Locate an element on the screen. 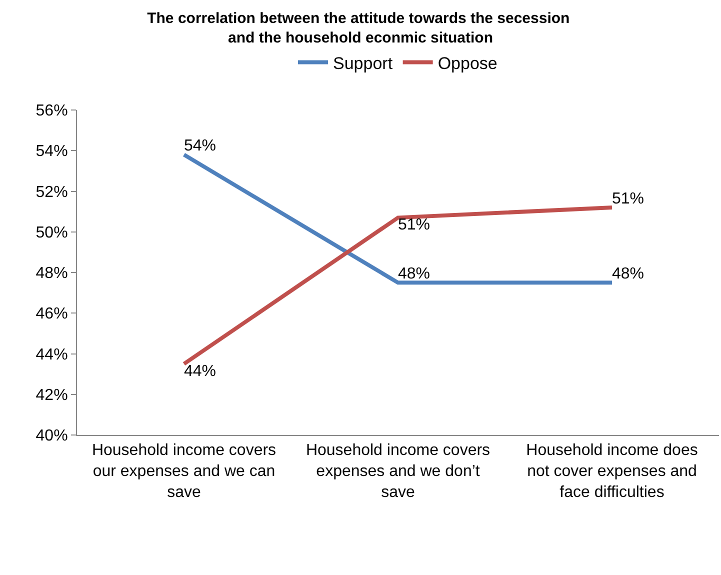 This screenshot has height=575, width=721. chart-title: The correlation between the attitude towards the secession and the household econmic situation is located at coordinates (360, 28).